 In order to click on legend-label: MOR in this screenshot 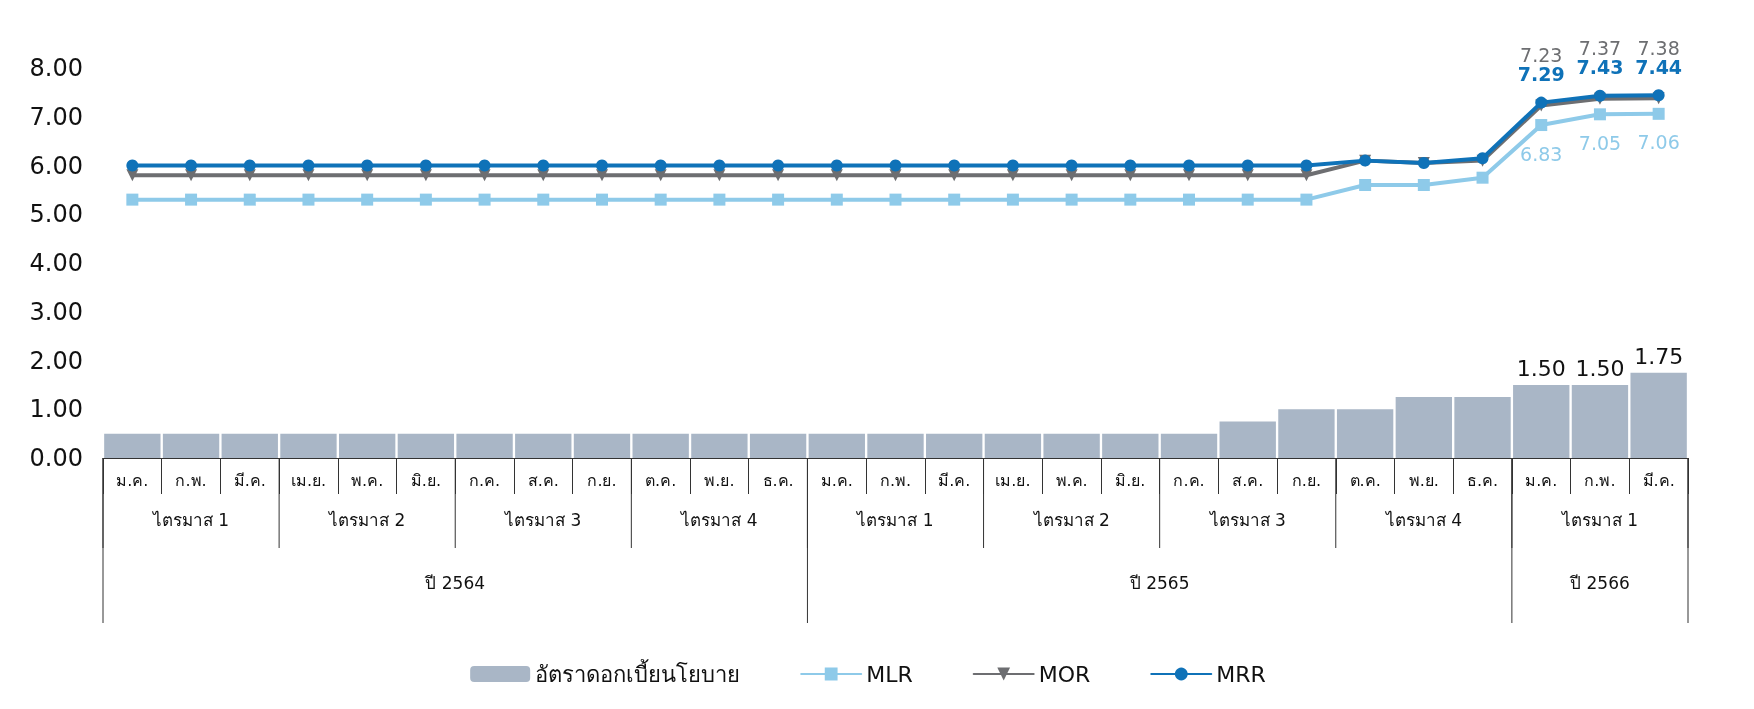, I will do `click(1064, 674)`.